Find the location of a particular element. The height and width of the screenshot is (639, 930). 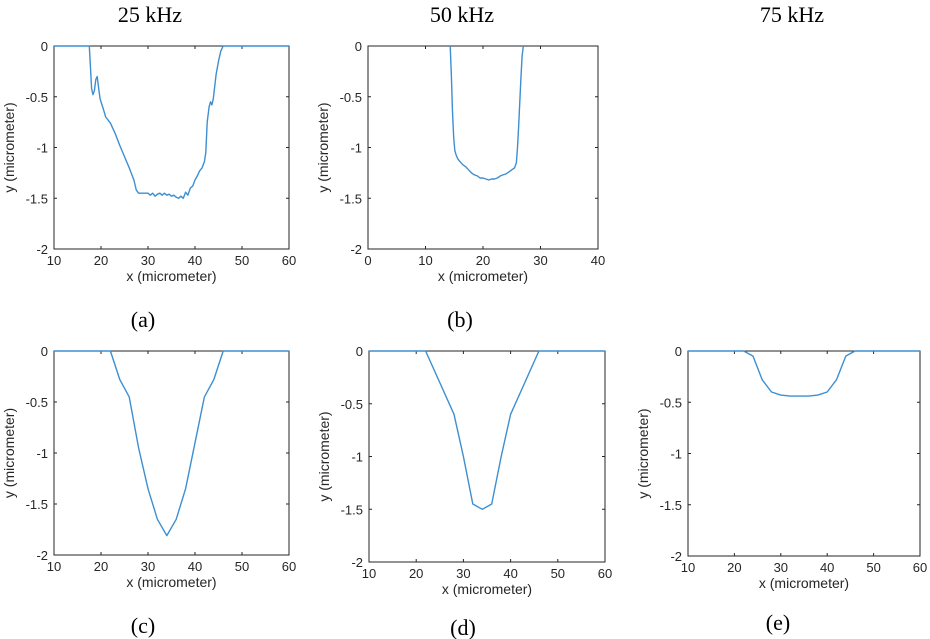

panel-label: (d) is located at coordinates (463, 627).